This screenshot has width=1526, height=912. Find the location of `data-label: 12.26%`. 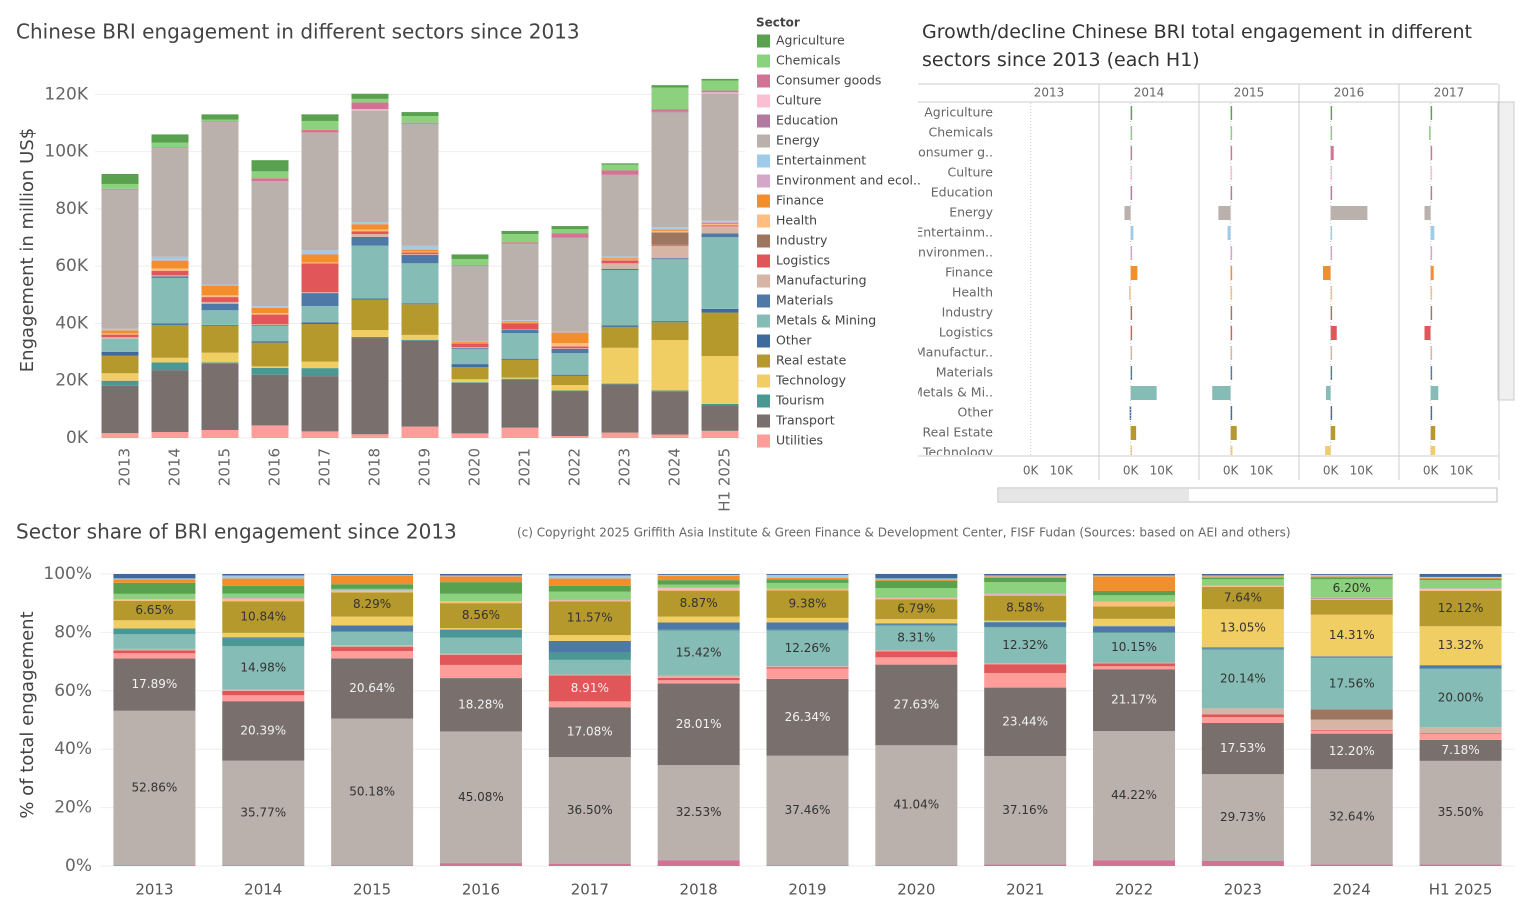

data-label: 12.26% is located at coordinates (808, 648).